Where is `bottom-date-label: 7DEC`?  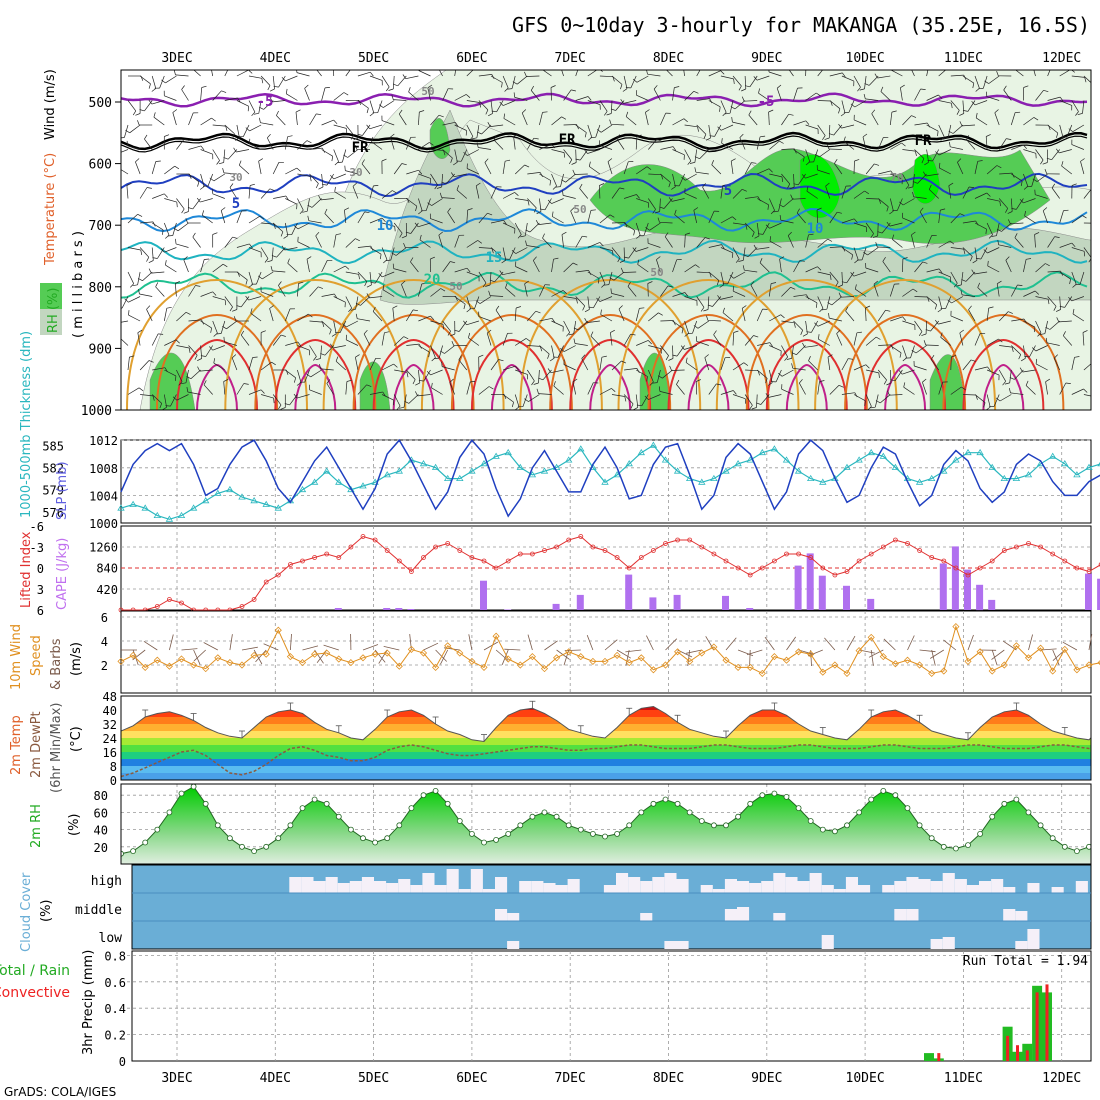
bottom-date-label: 7DEC is located at coordinates (570, 1078).